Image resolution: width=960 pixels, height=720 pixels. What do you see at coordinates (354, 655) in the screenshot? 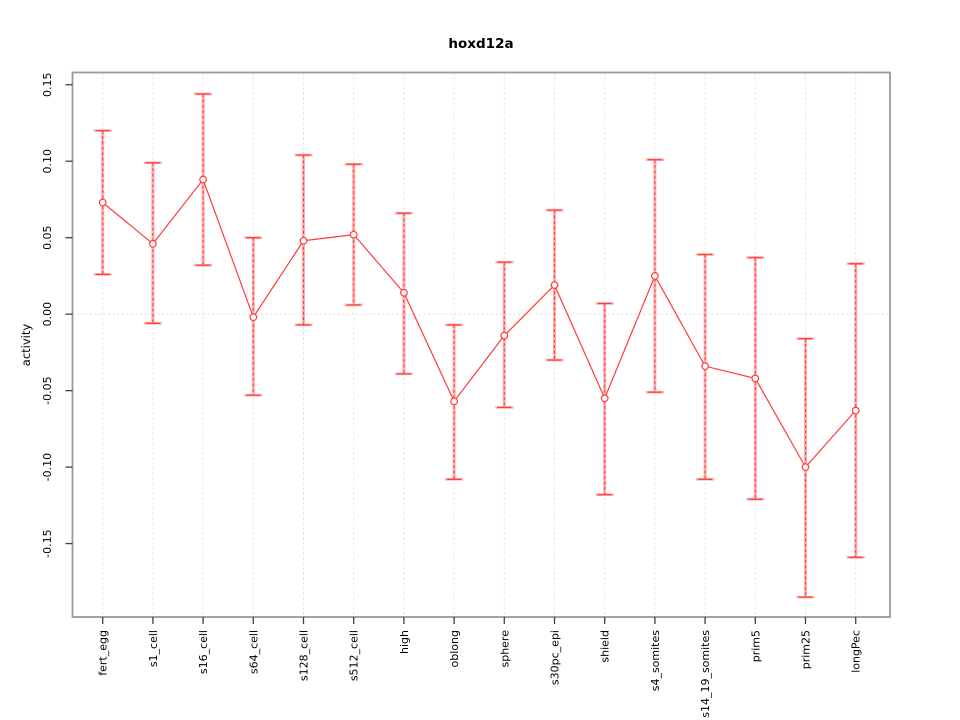
I see `x-tick-label: s512_cell` at bounding box center [354, 655].